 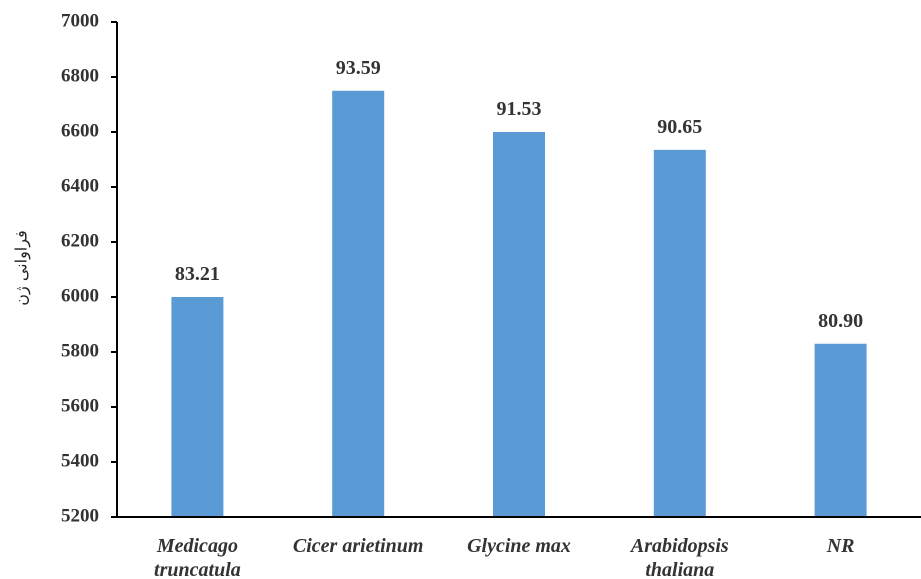 I want to click on data-label: 91.53, so click(x=519, y=109).